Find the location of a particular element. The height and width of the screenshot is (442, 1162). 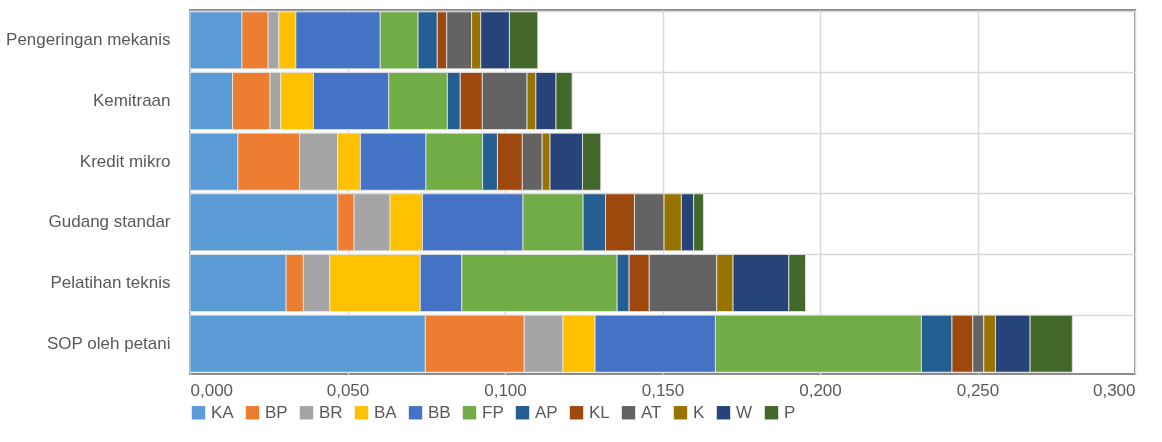

legend-label: BA is located at coordinates (386, 412).